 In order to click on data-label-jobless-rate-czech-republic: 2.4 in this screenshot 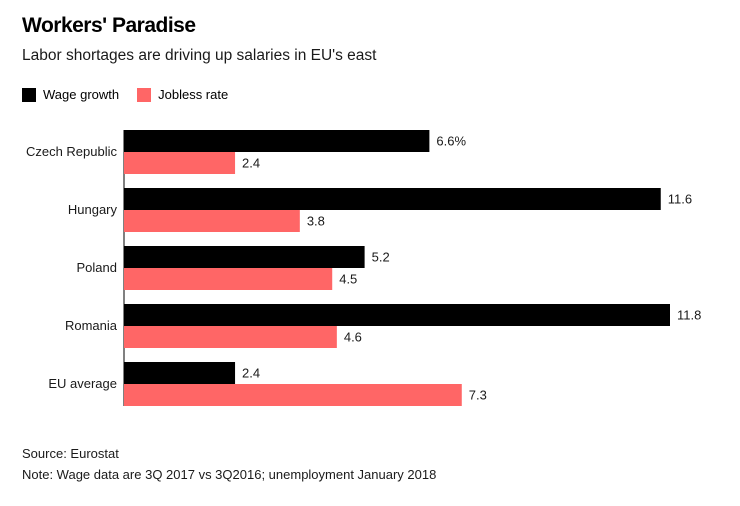, I will do `click(251, 163)`.